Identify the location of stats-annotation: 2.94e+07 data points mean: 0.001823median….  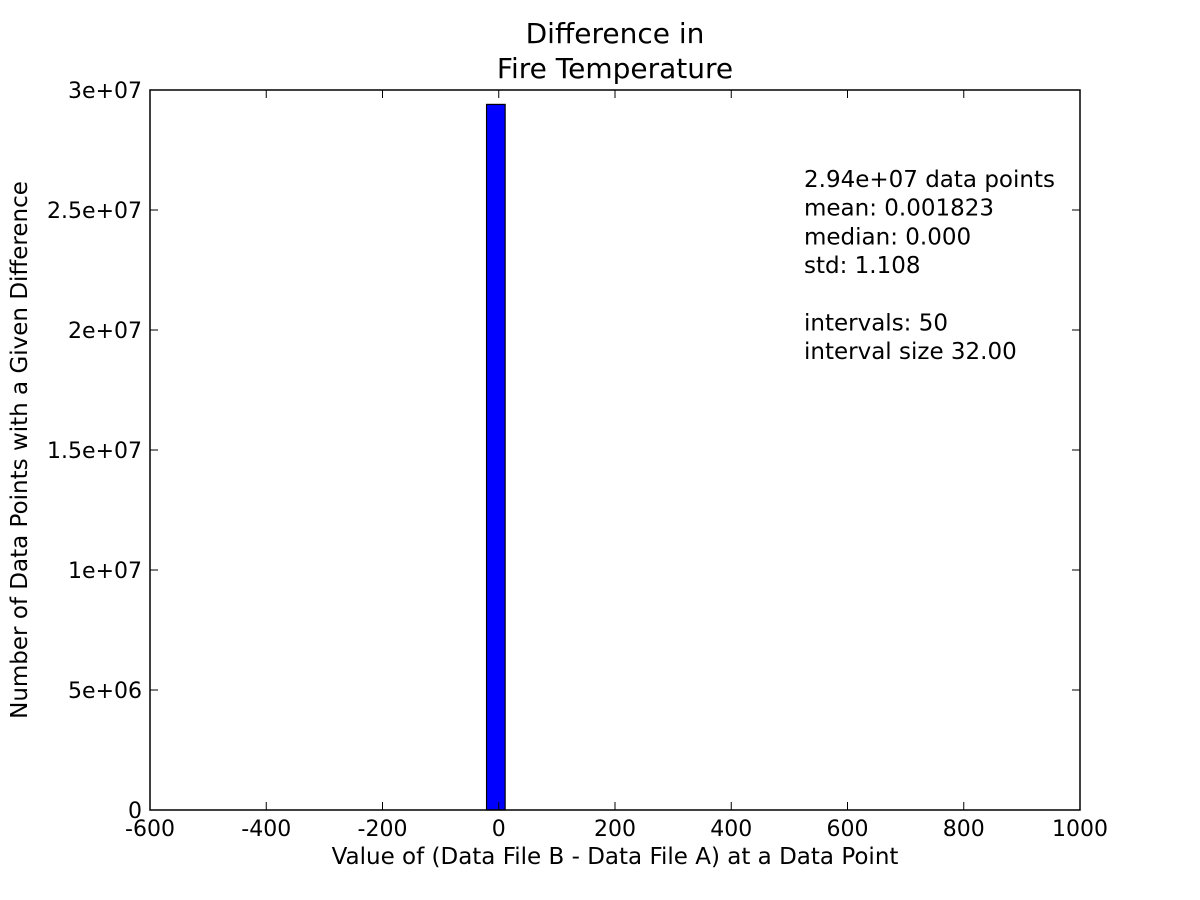
(929, 266).